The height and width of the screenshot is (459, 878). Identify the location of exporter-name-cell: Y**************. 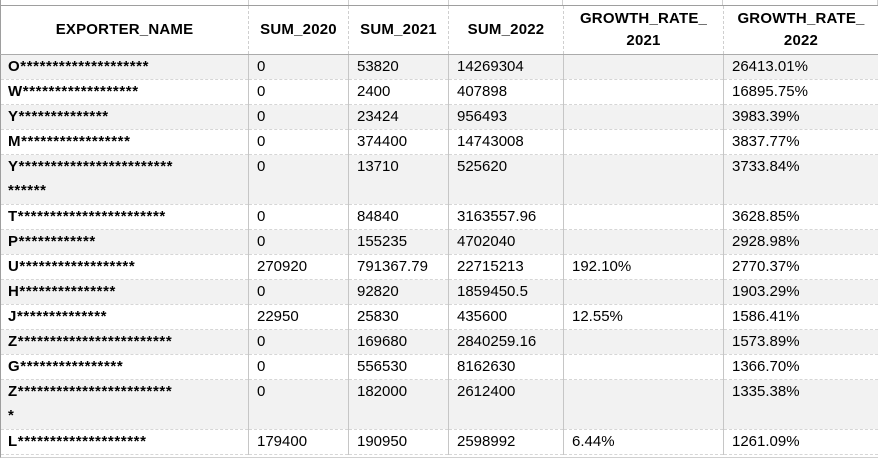
(124, 117).